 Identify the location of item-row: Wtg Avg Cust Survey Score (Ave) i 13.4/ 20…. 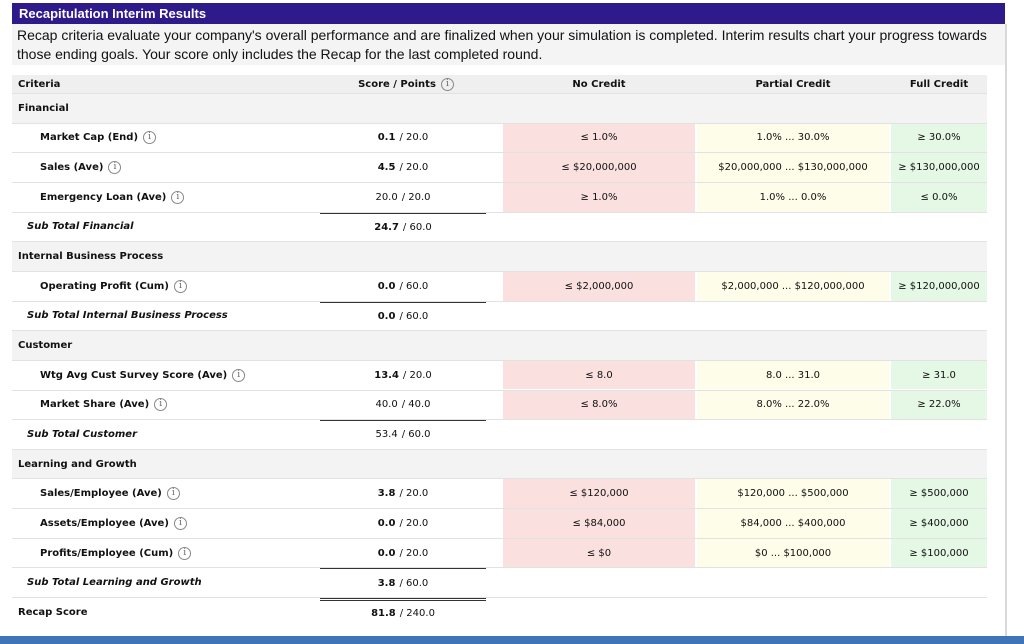
(499, 374).